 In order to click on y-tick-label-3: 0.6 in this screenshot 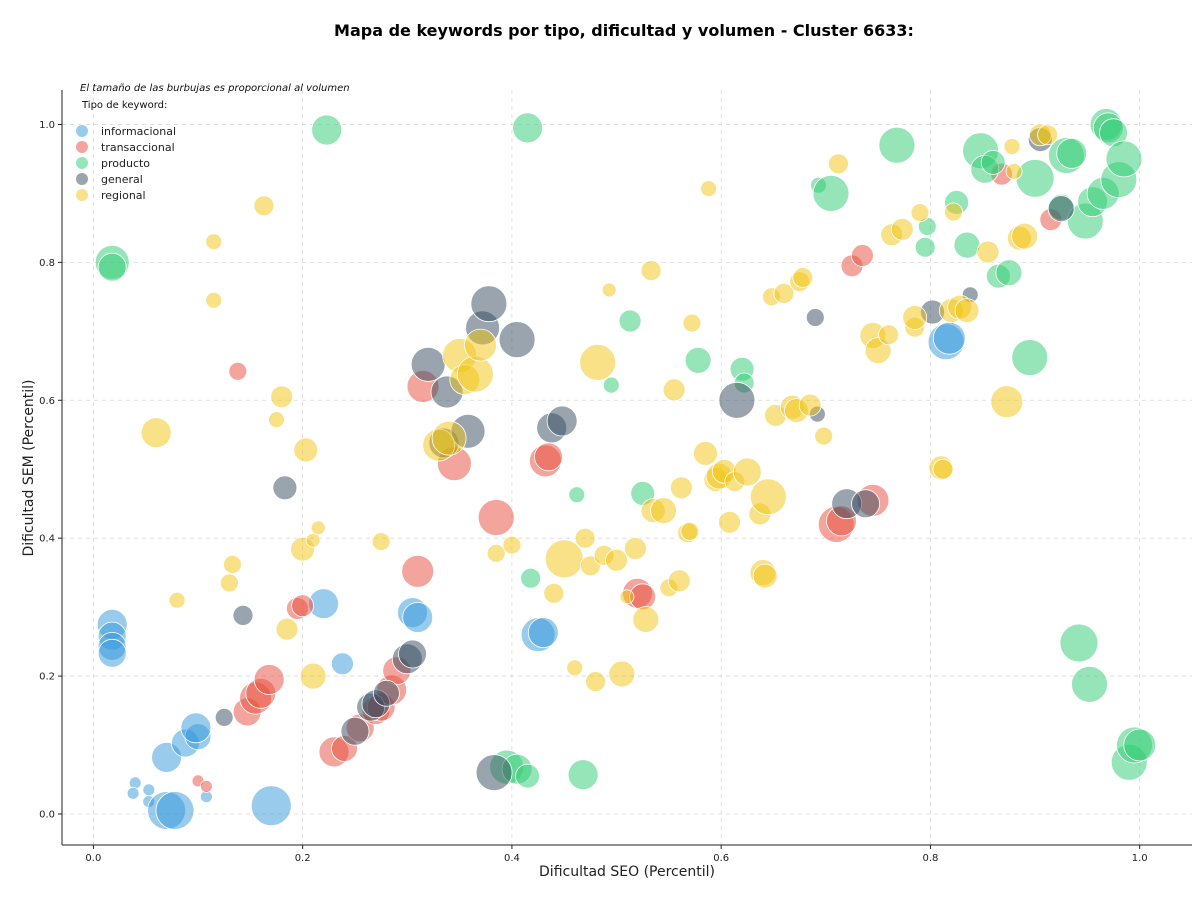, I will do `click(47, 401)`.